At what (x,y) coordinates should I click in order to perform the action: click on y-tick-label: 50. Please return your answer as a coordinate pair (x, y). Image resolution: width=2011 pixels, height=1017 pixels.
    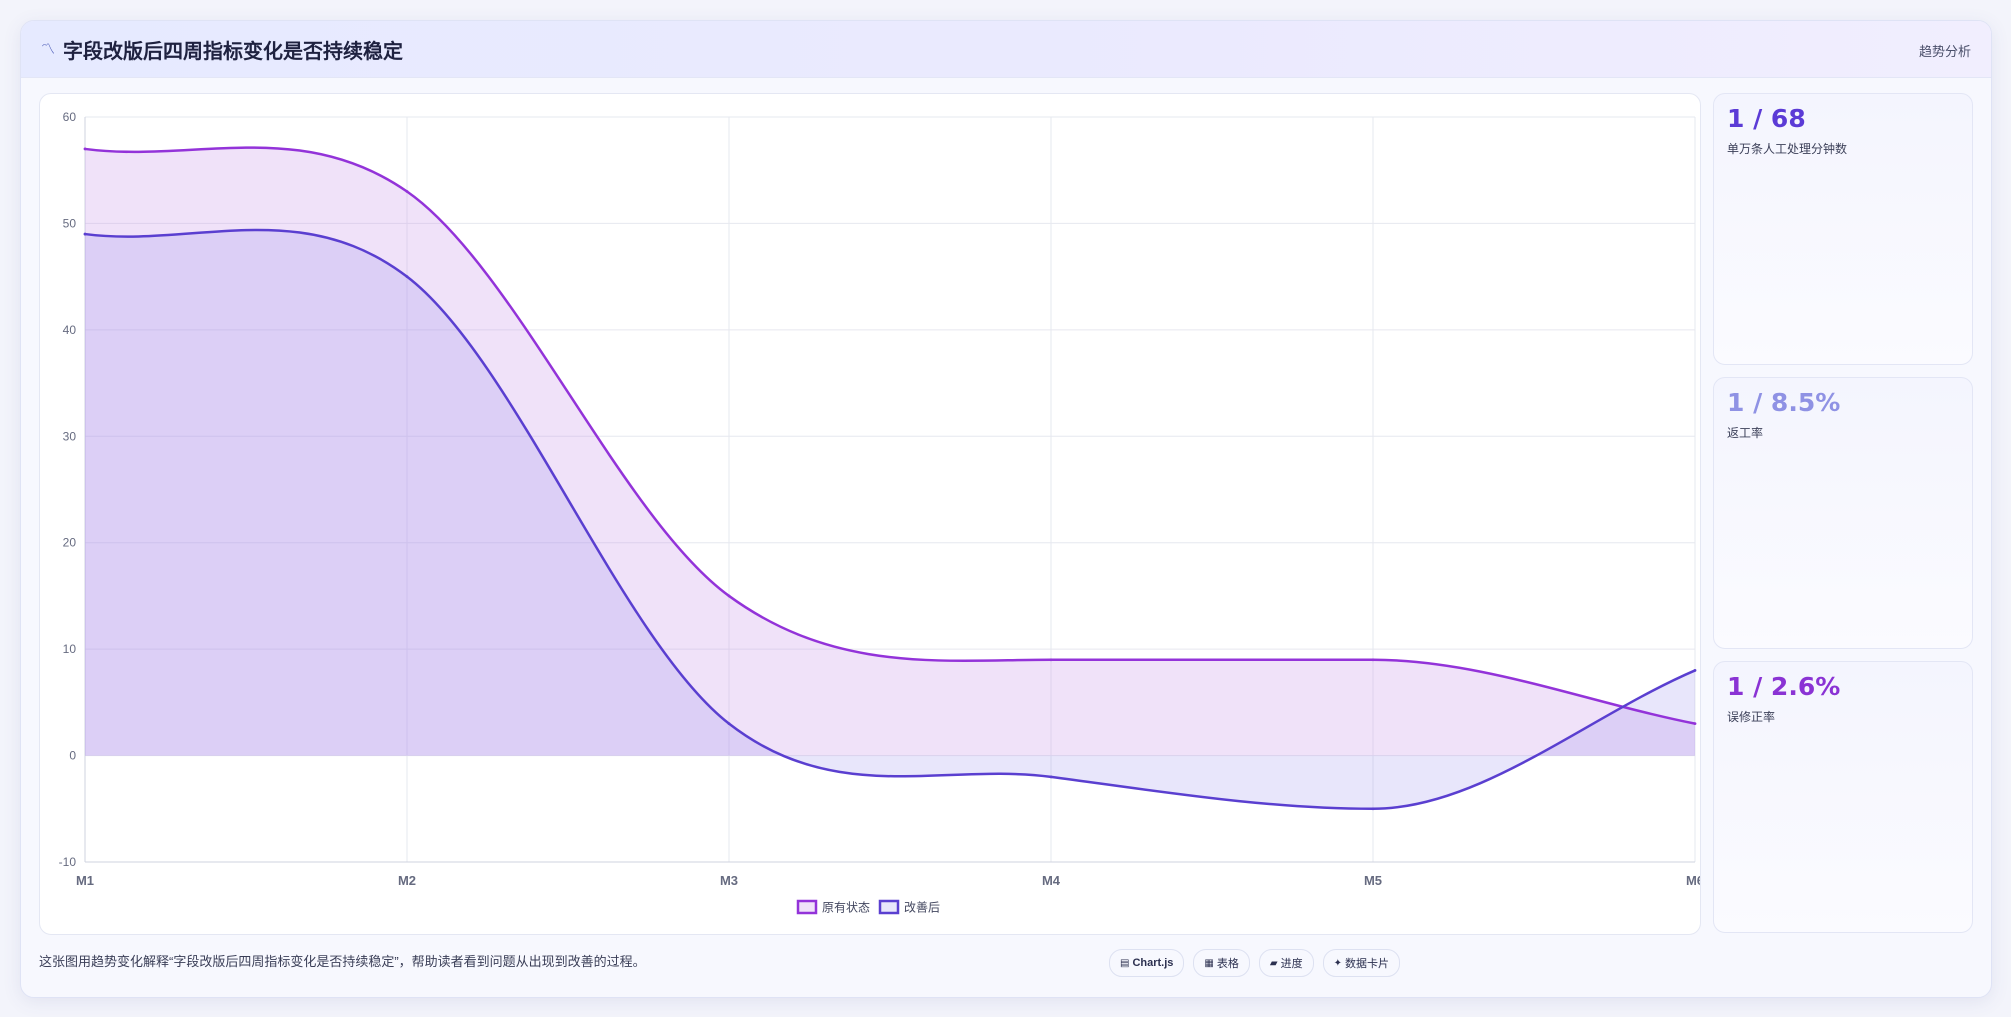
    Looking at the image, I should click on (70, 223).